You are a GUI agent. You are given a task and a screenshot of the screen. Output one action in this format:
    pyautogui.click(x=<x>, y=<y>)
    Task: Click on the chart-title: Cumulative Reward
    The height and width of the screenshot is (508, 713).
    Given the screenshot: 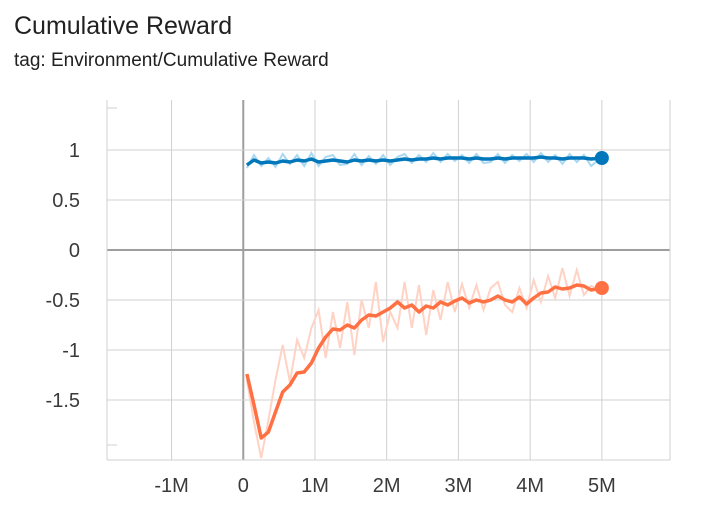 What is the action you would take?
    pyautogui.click(x=123, y=26)
    